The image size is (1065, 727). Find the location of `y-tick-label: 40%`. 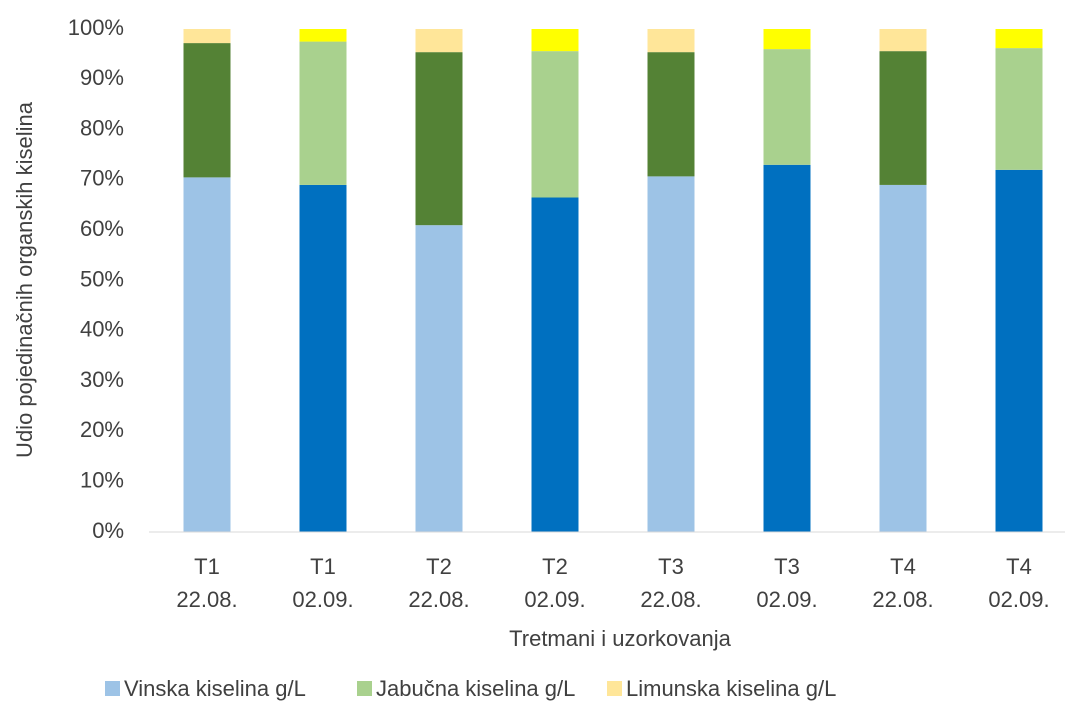

y-tick-label: 40% is located at coordinates (102, 329).